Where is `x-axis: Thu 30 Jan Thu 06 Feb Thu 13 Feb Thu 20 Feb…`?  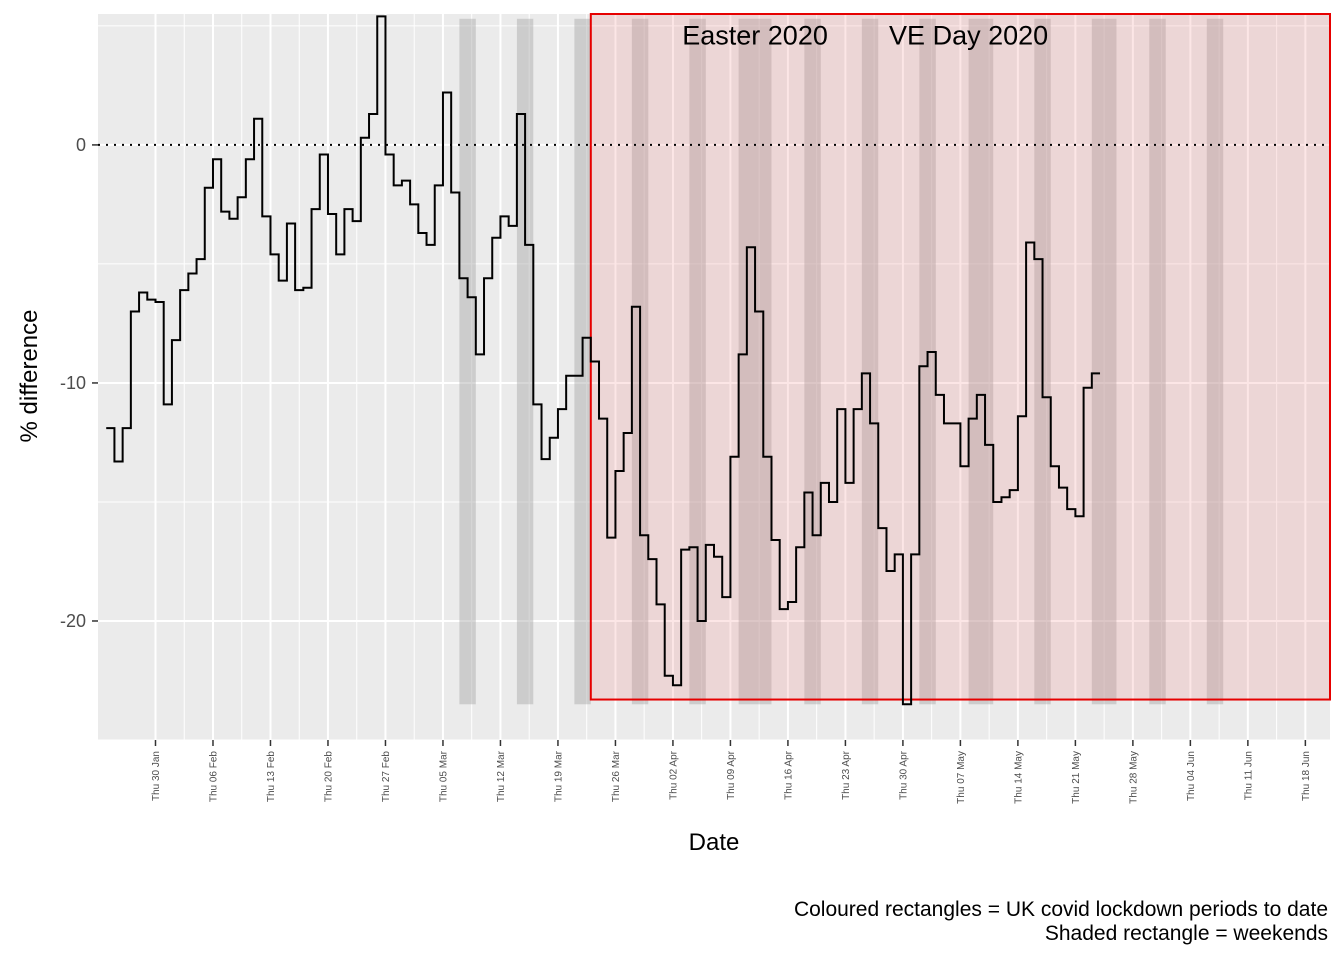 x-axis: Thu 30 Jan Thu 06 Feb Thu 13 Feb Thu 20 Feb… is located at coordinates (731, 772).